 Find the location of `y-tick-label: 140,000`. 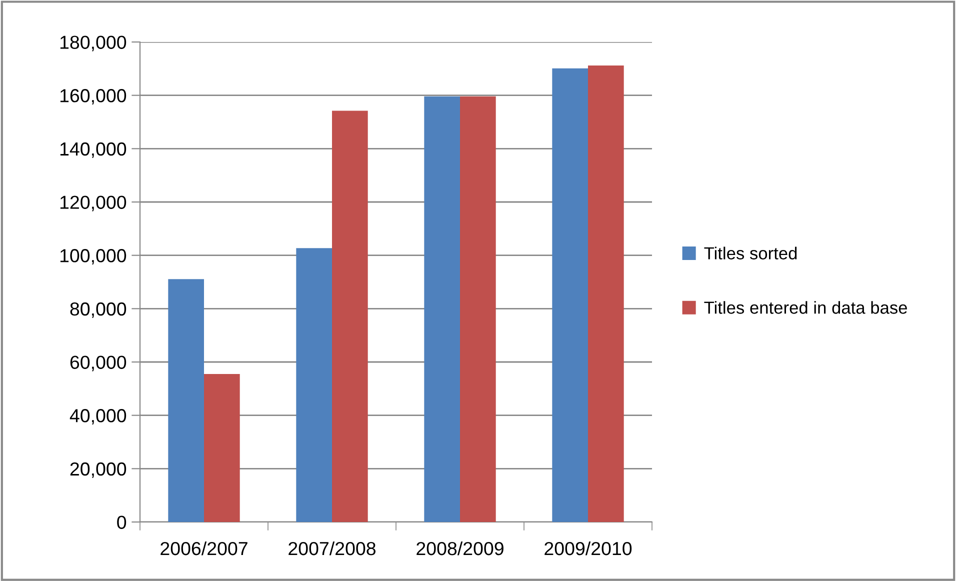

y-tick-label: 140,000 is located at coordinates (93, 150).